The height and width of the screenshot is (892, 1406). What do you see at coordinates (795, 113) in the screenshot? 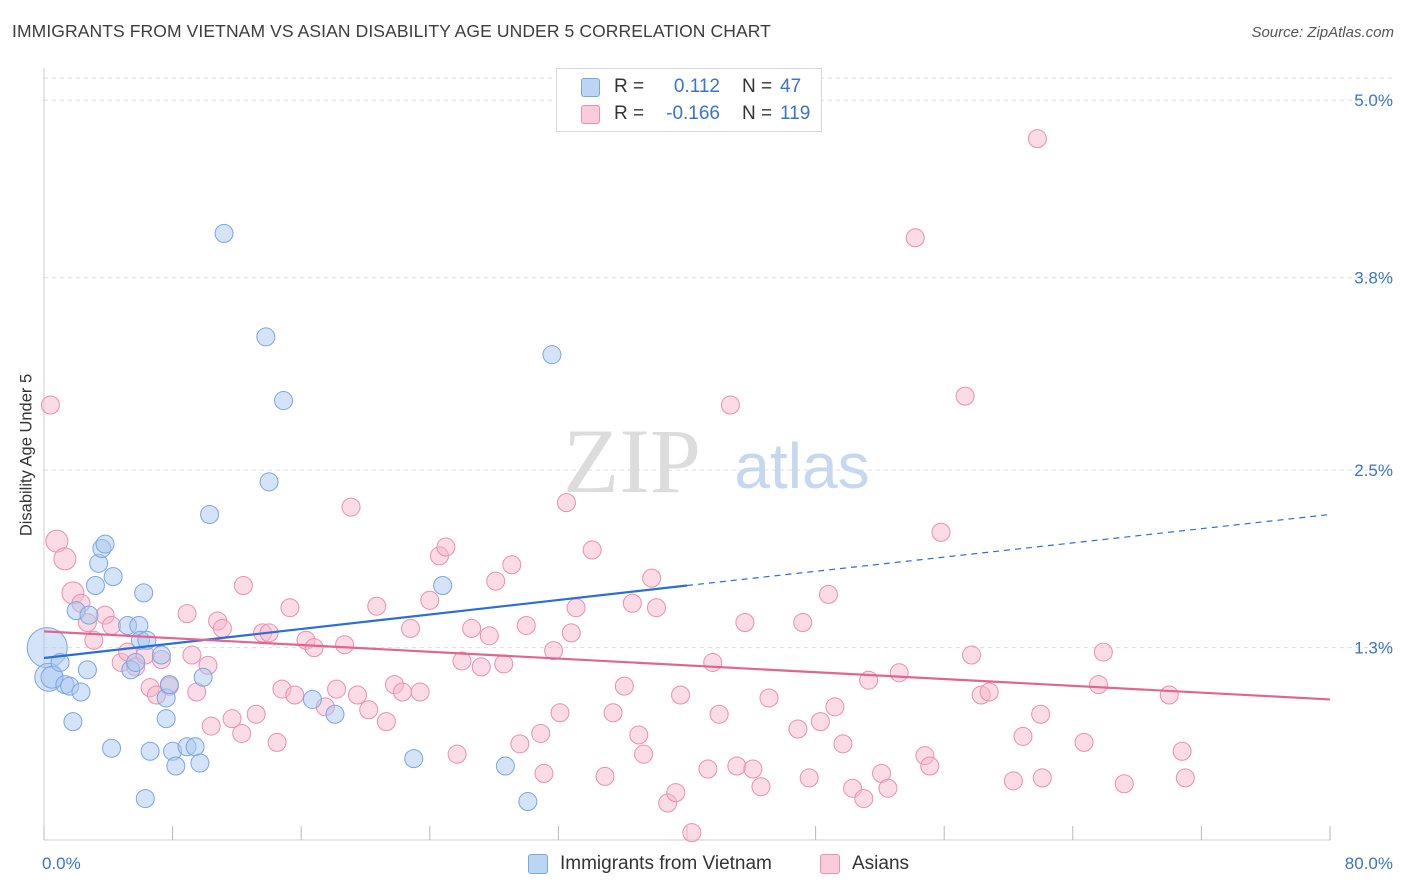
I see `legend-n-value: 119` at bounding box center [795, 113].